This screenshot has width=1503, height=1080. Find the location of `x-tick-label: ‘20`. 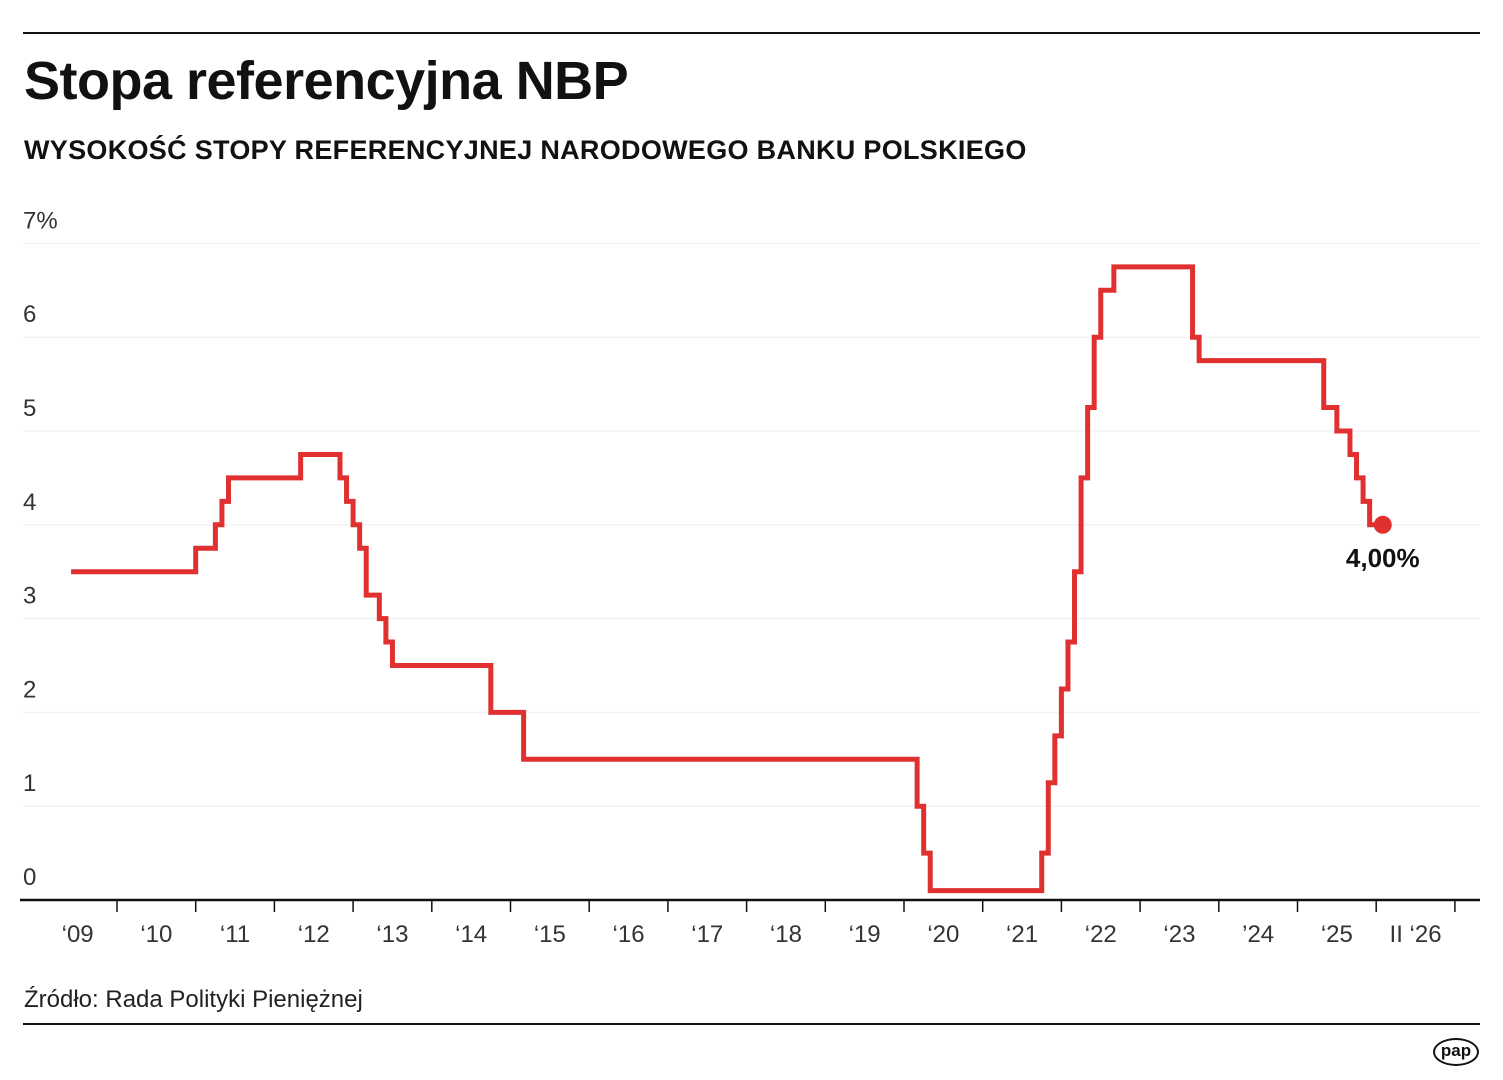

x-tick-label: ‘20 is located at coordinates (943, 934).